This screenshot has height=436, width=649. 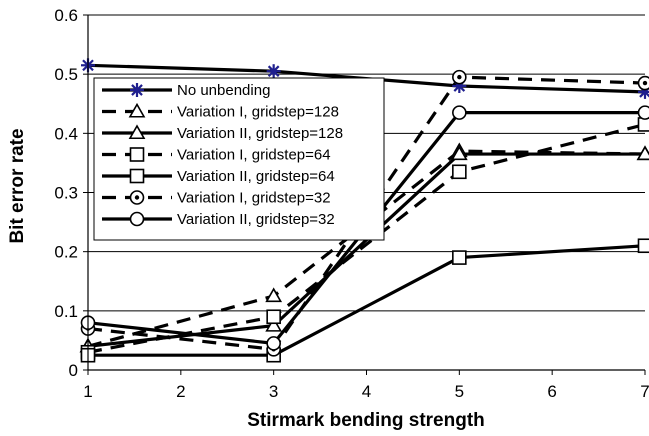 I want to click on y-tick-label-1: 0.1, so click(x=66, y=311).